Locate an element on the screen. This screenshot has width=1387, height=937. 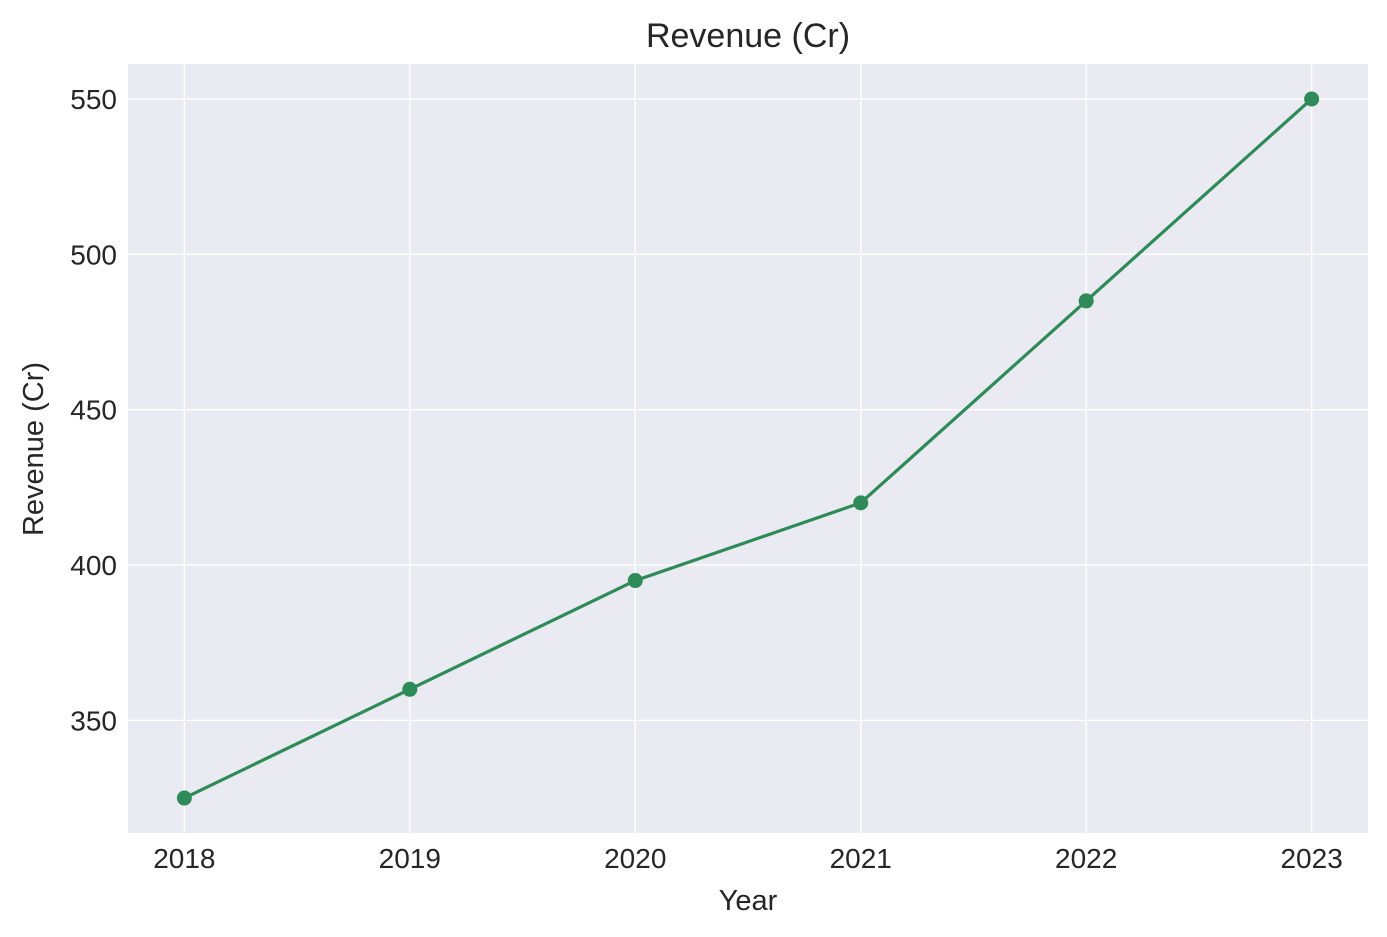
x-tick-label: 2019 is located at coordinates (410, 858).